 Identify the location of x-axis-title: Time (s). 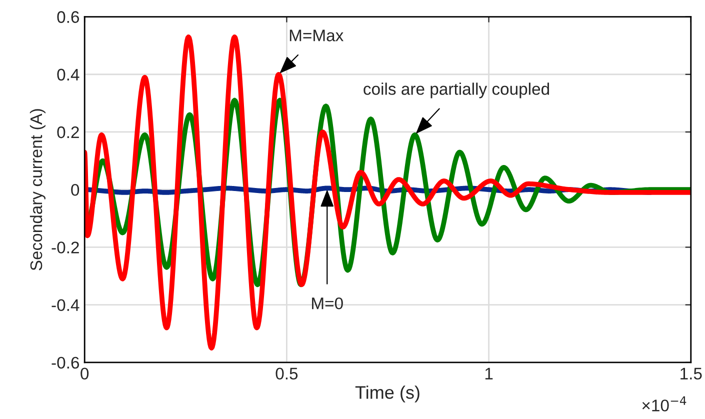
(387, 394).